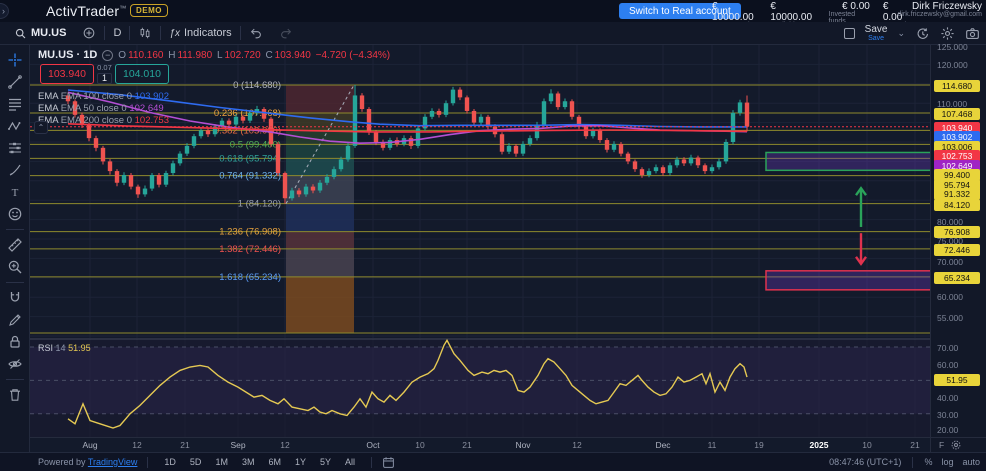  What do you see at coordinates (957, 85) in the screenshot?
I see `price-tag: 114.680` at bounding box center [957, 85].